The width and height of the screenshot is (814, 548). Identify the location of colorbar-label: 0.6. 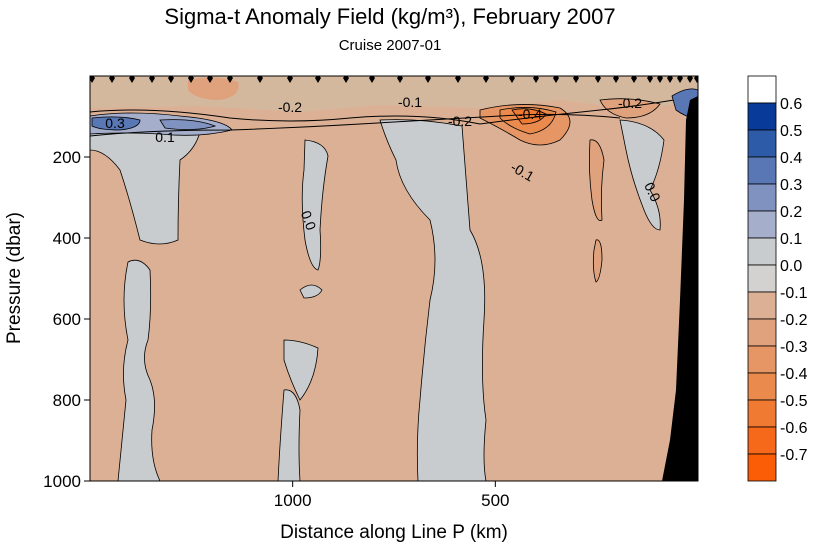
(791, 104).